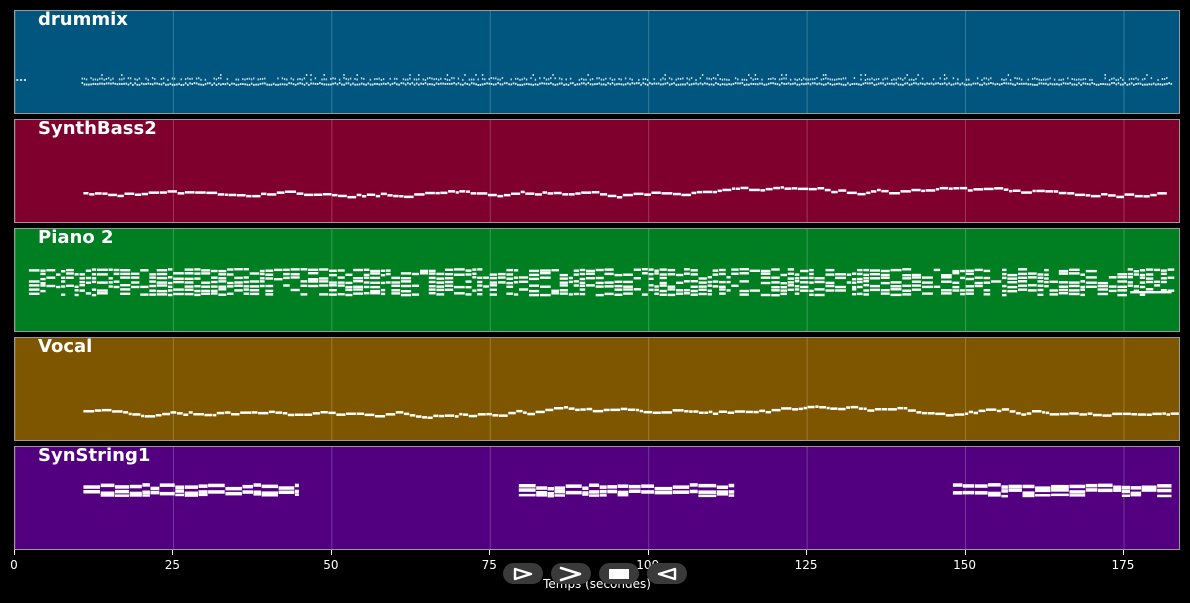 This screenshot has height=603, width=1190. Describe the element at coordinates (571, 573) in the screenshot. I see `fast-forward-button` at that location.